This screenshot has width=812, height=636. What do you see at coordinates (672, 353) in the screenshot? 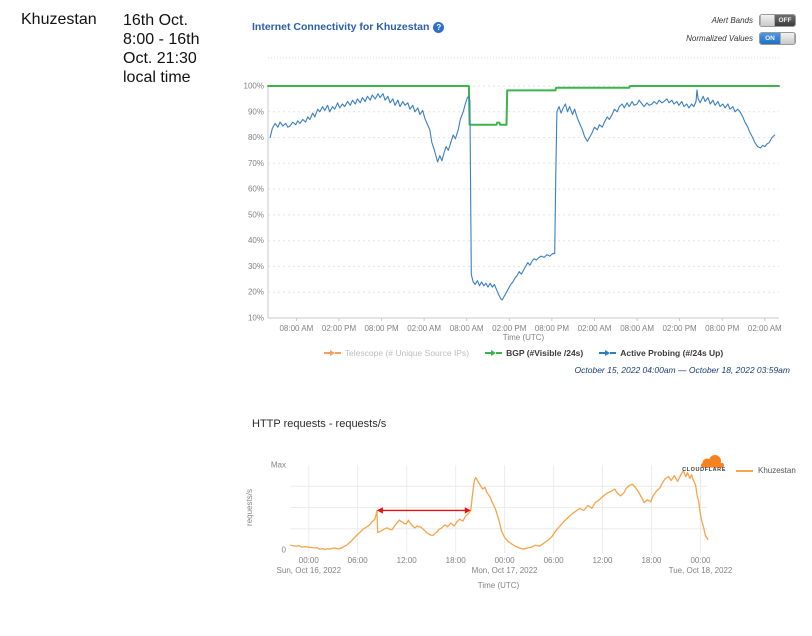
I see `legend-label: Active Probing (#/24s Up)` at bounding box center [672, 353].